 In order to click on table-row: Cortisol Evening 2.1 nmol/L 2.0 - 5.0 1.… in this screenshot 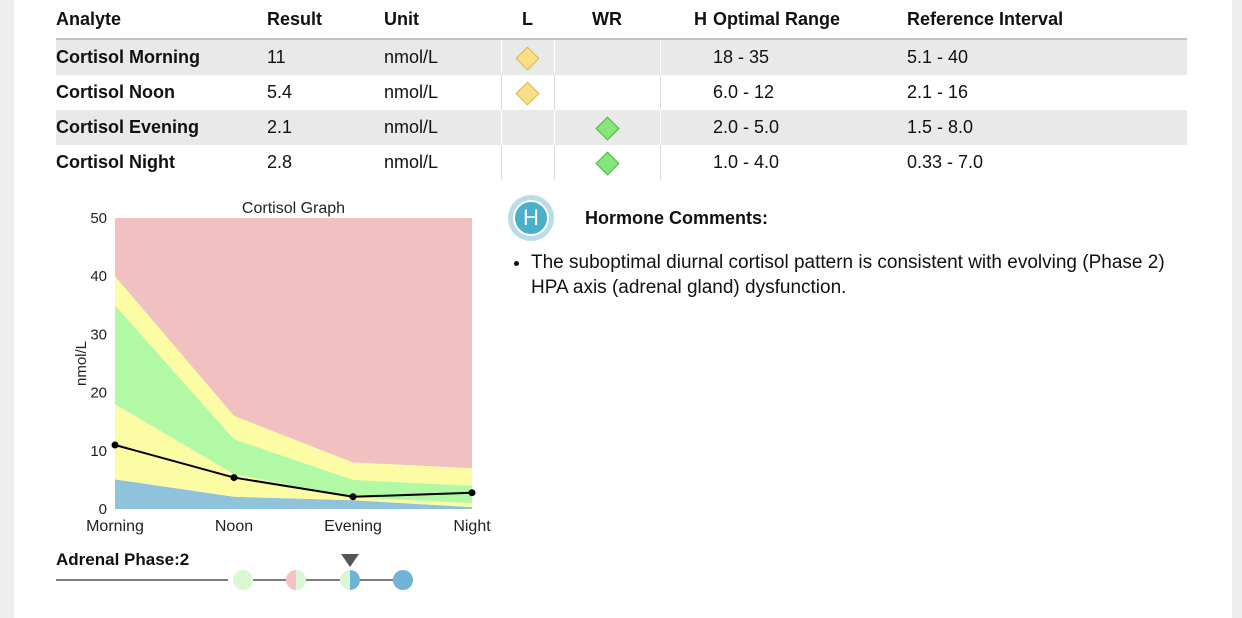, I will do `click(621, 127)`.